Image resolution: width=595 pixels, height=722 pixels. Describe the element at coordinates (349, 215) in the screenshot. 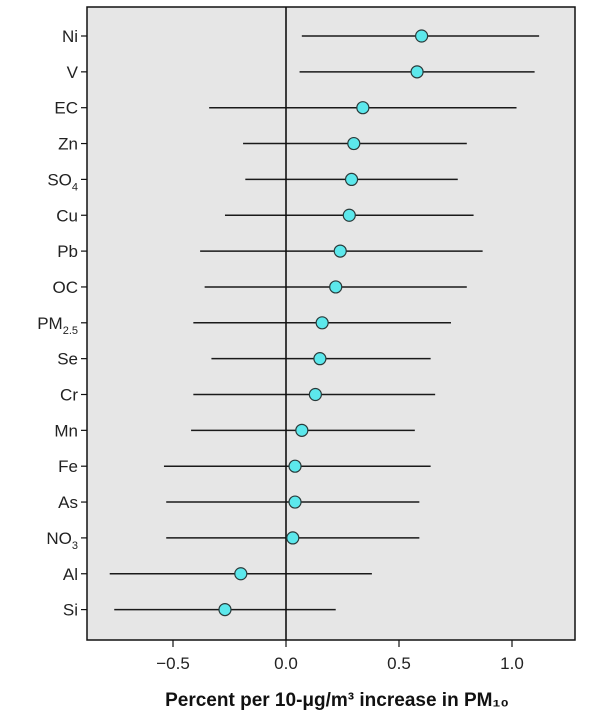

I see `estimate-point-cu` at that location.